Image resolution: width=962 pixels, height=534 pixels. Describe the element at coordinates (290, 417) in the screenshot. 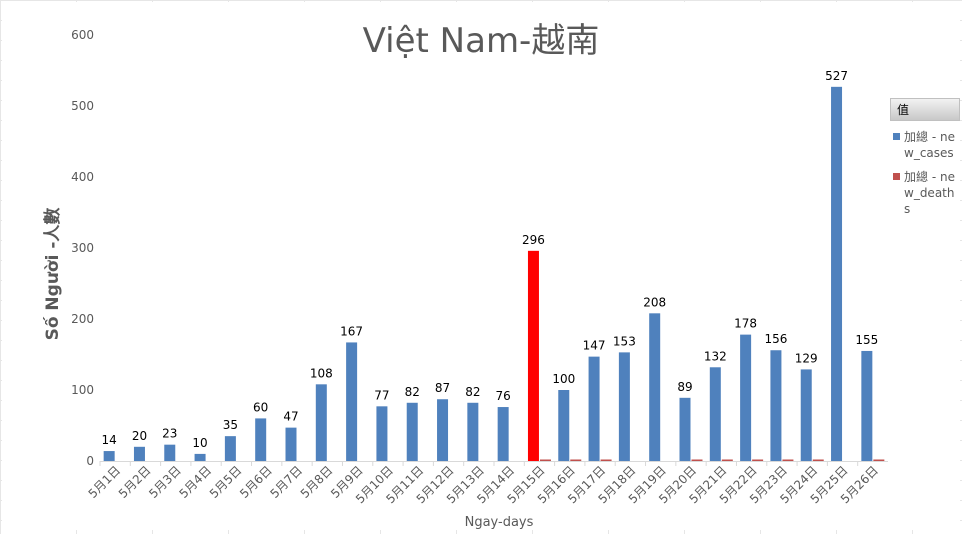

I see `data-label-new-cases: 47` at that location.